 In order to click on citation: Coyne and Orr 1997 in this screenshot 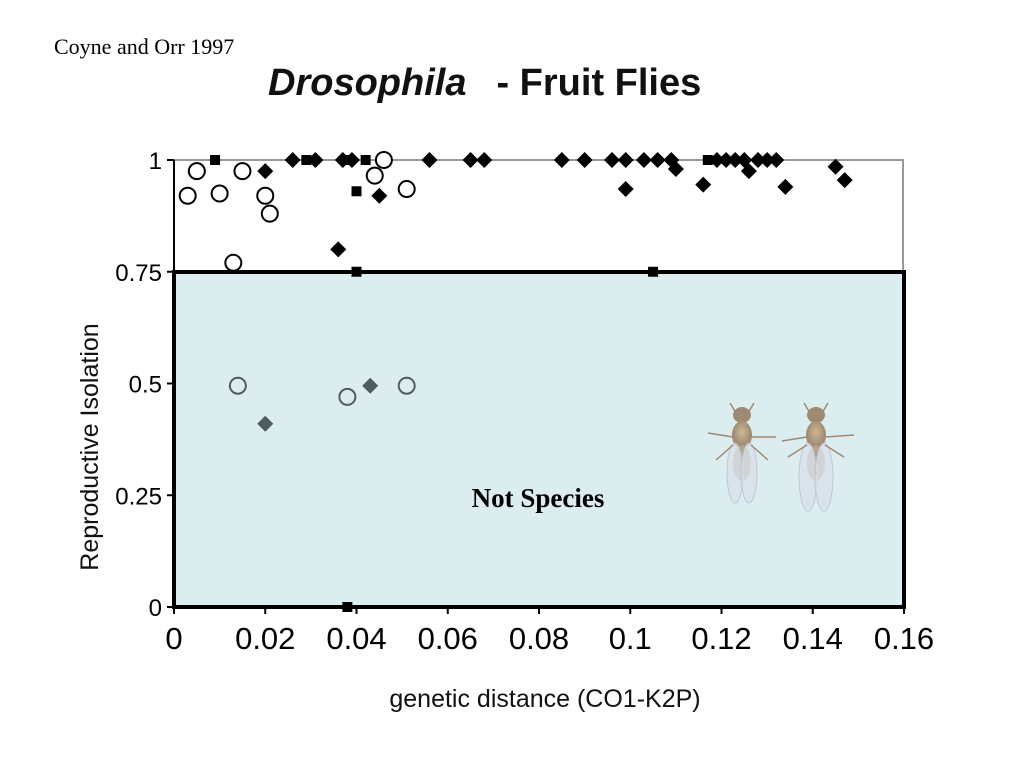, I will do `click(144, 46)`.